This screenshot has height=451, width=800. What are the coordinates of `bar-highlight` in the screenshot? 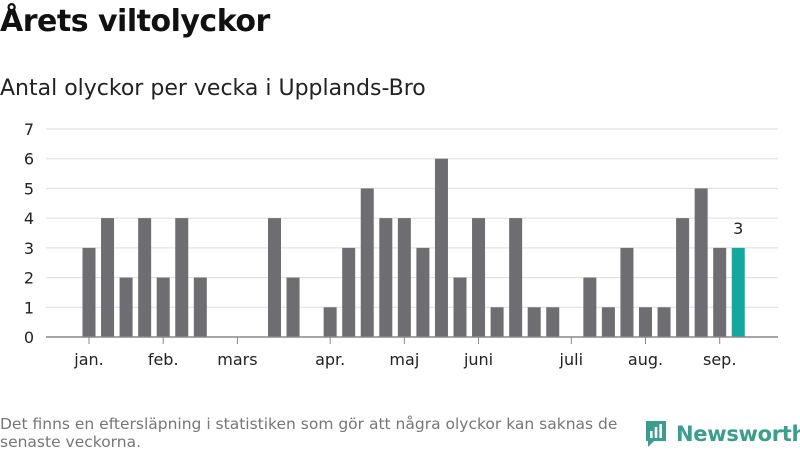 It's located at (738, 292).